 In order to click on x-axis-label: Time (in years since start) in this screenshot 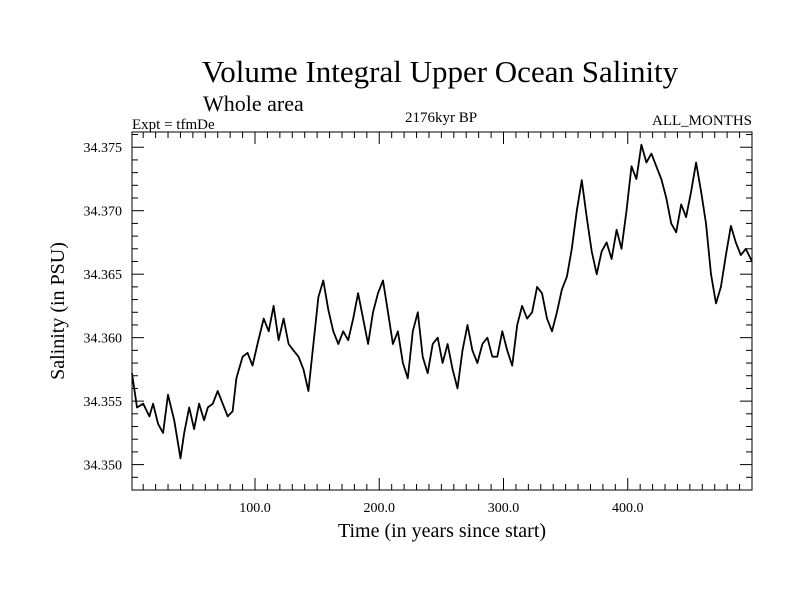, I will do `click(442, 531)`.